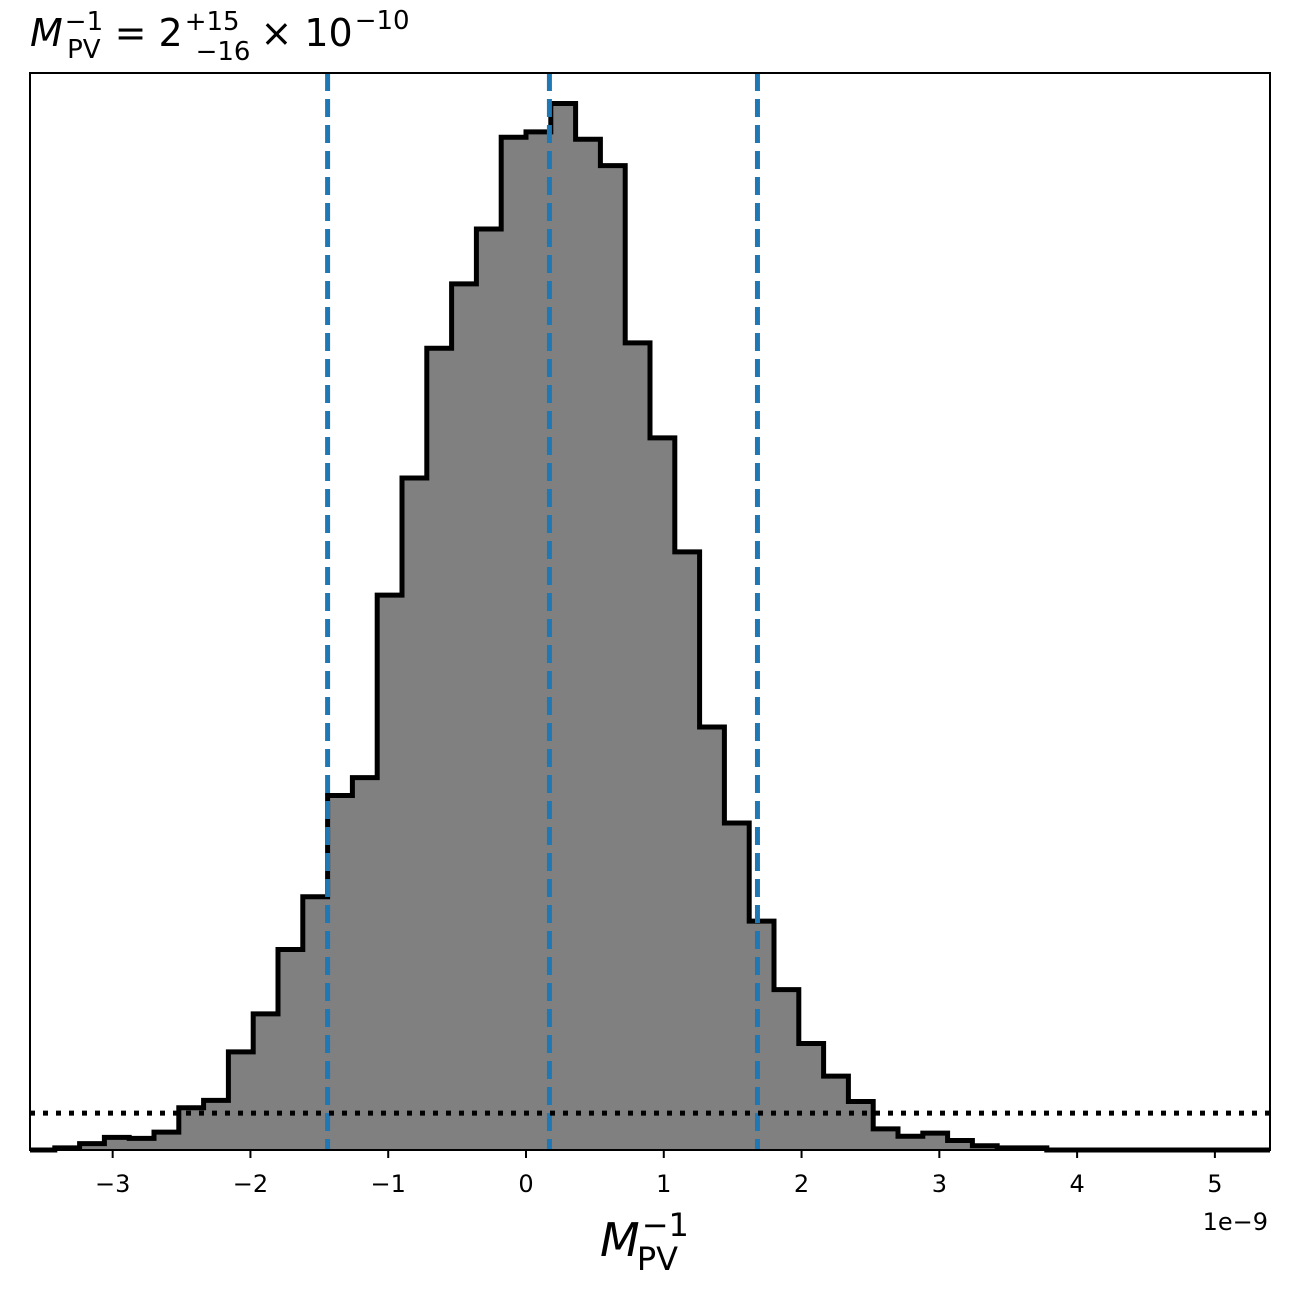 The image size is (1289, 1293). Describe the element at coordinates (388, 1184) in the screenshot. I see `x-tick-label: −1` at that location.